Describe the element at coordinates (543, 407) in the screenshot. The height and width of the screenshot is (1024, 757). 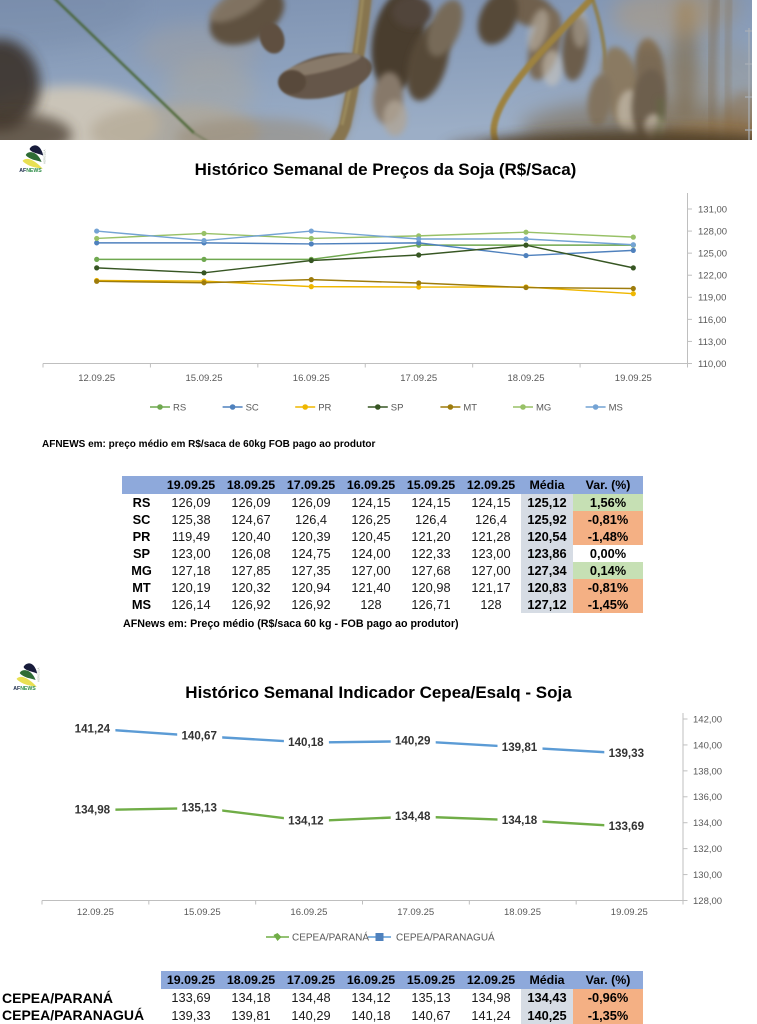
I see `svg-text: MG` at that location.